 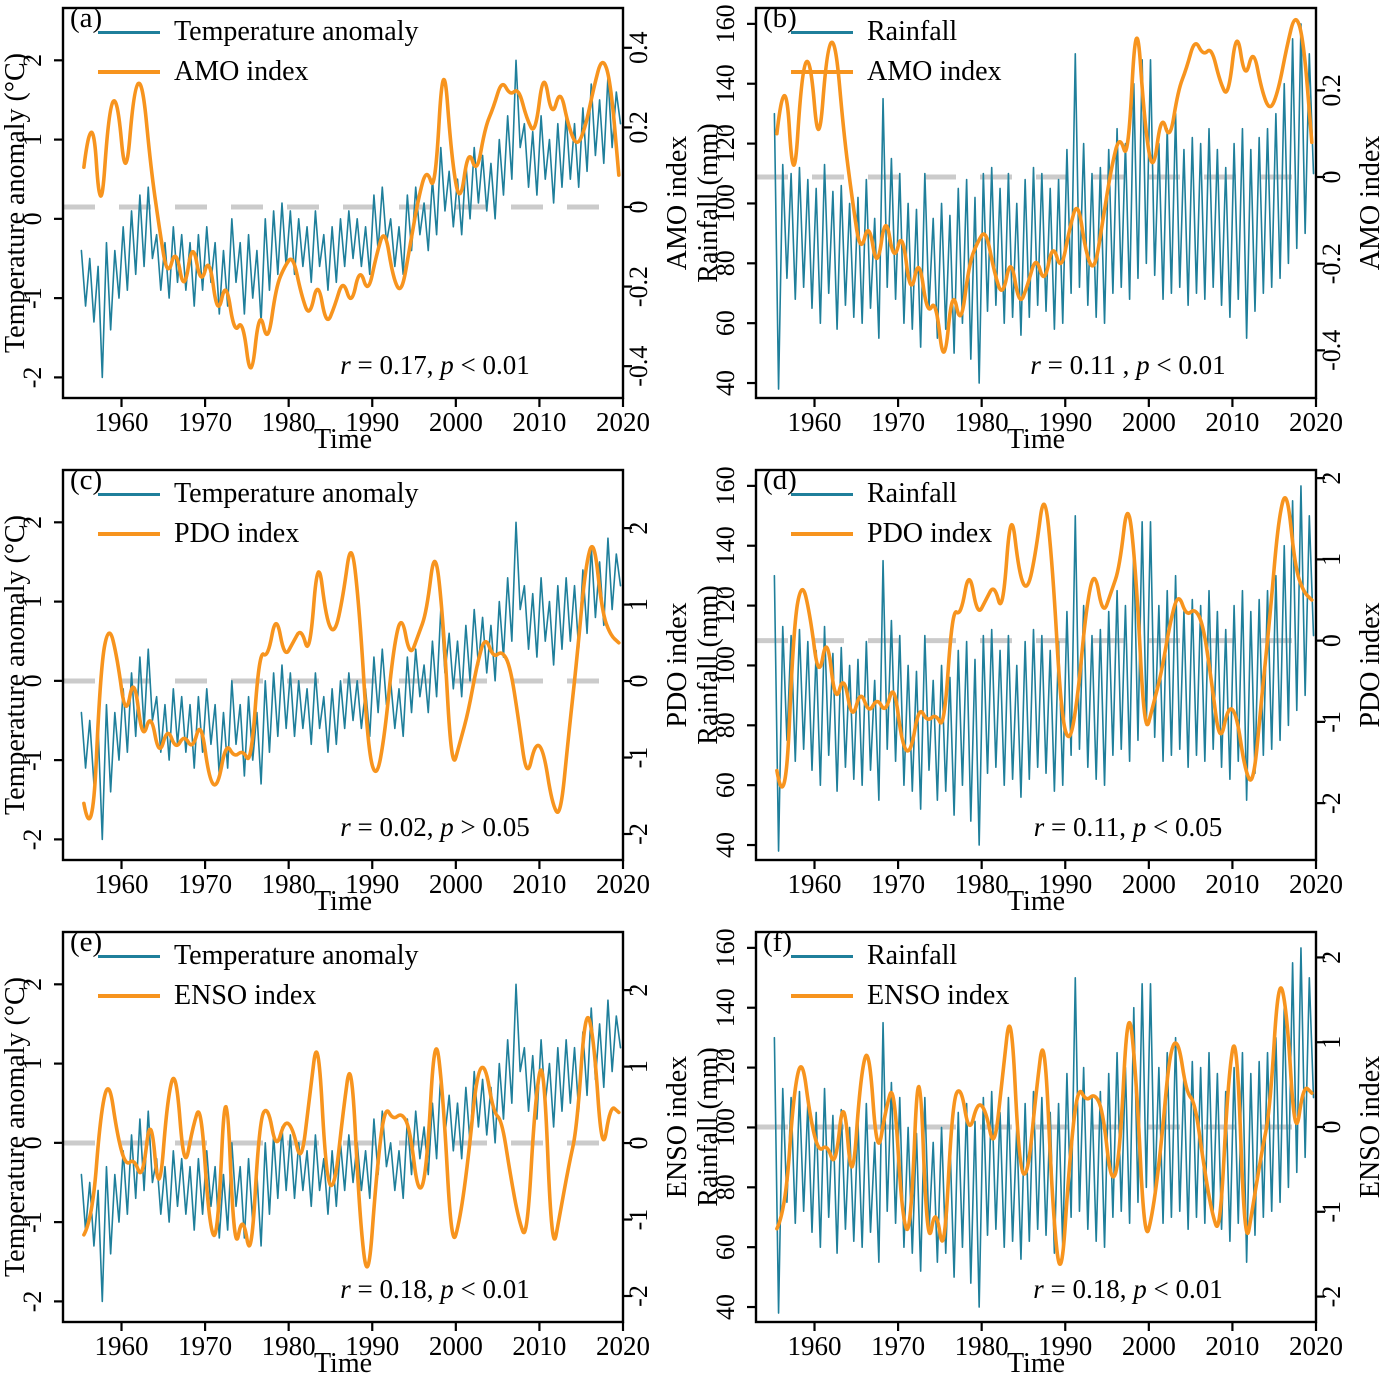 I want to click on legend: Rainfall AMO index, so click(x=896, y=52).